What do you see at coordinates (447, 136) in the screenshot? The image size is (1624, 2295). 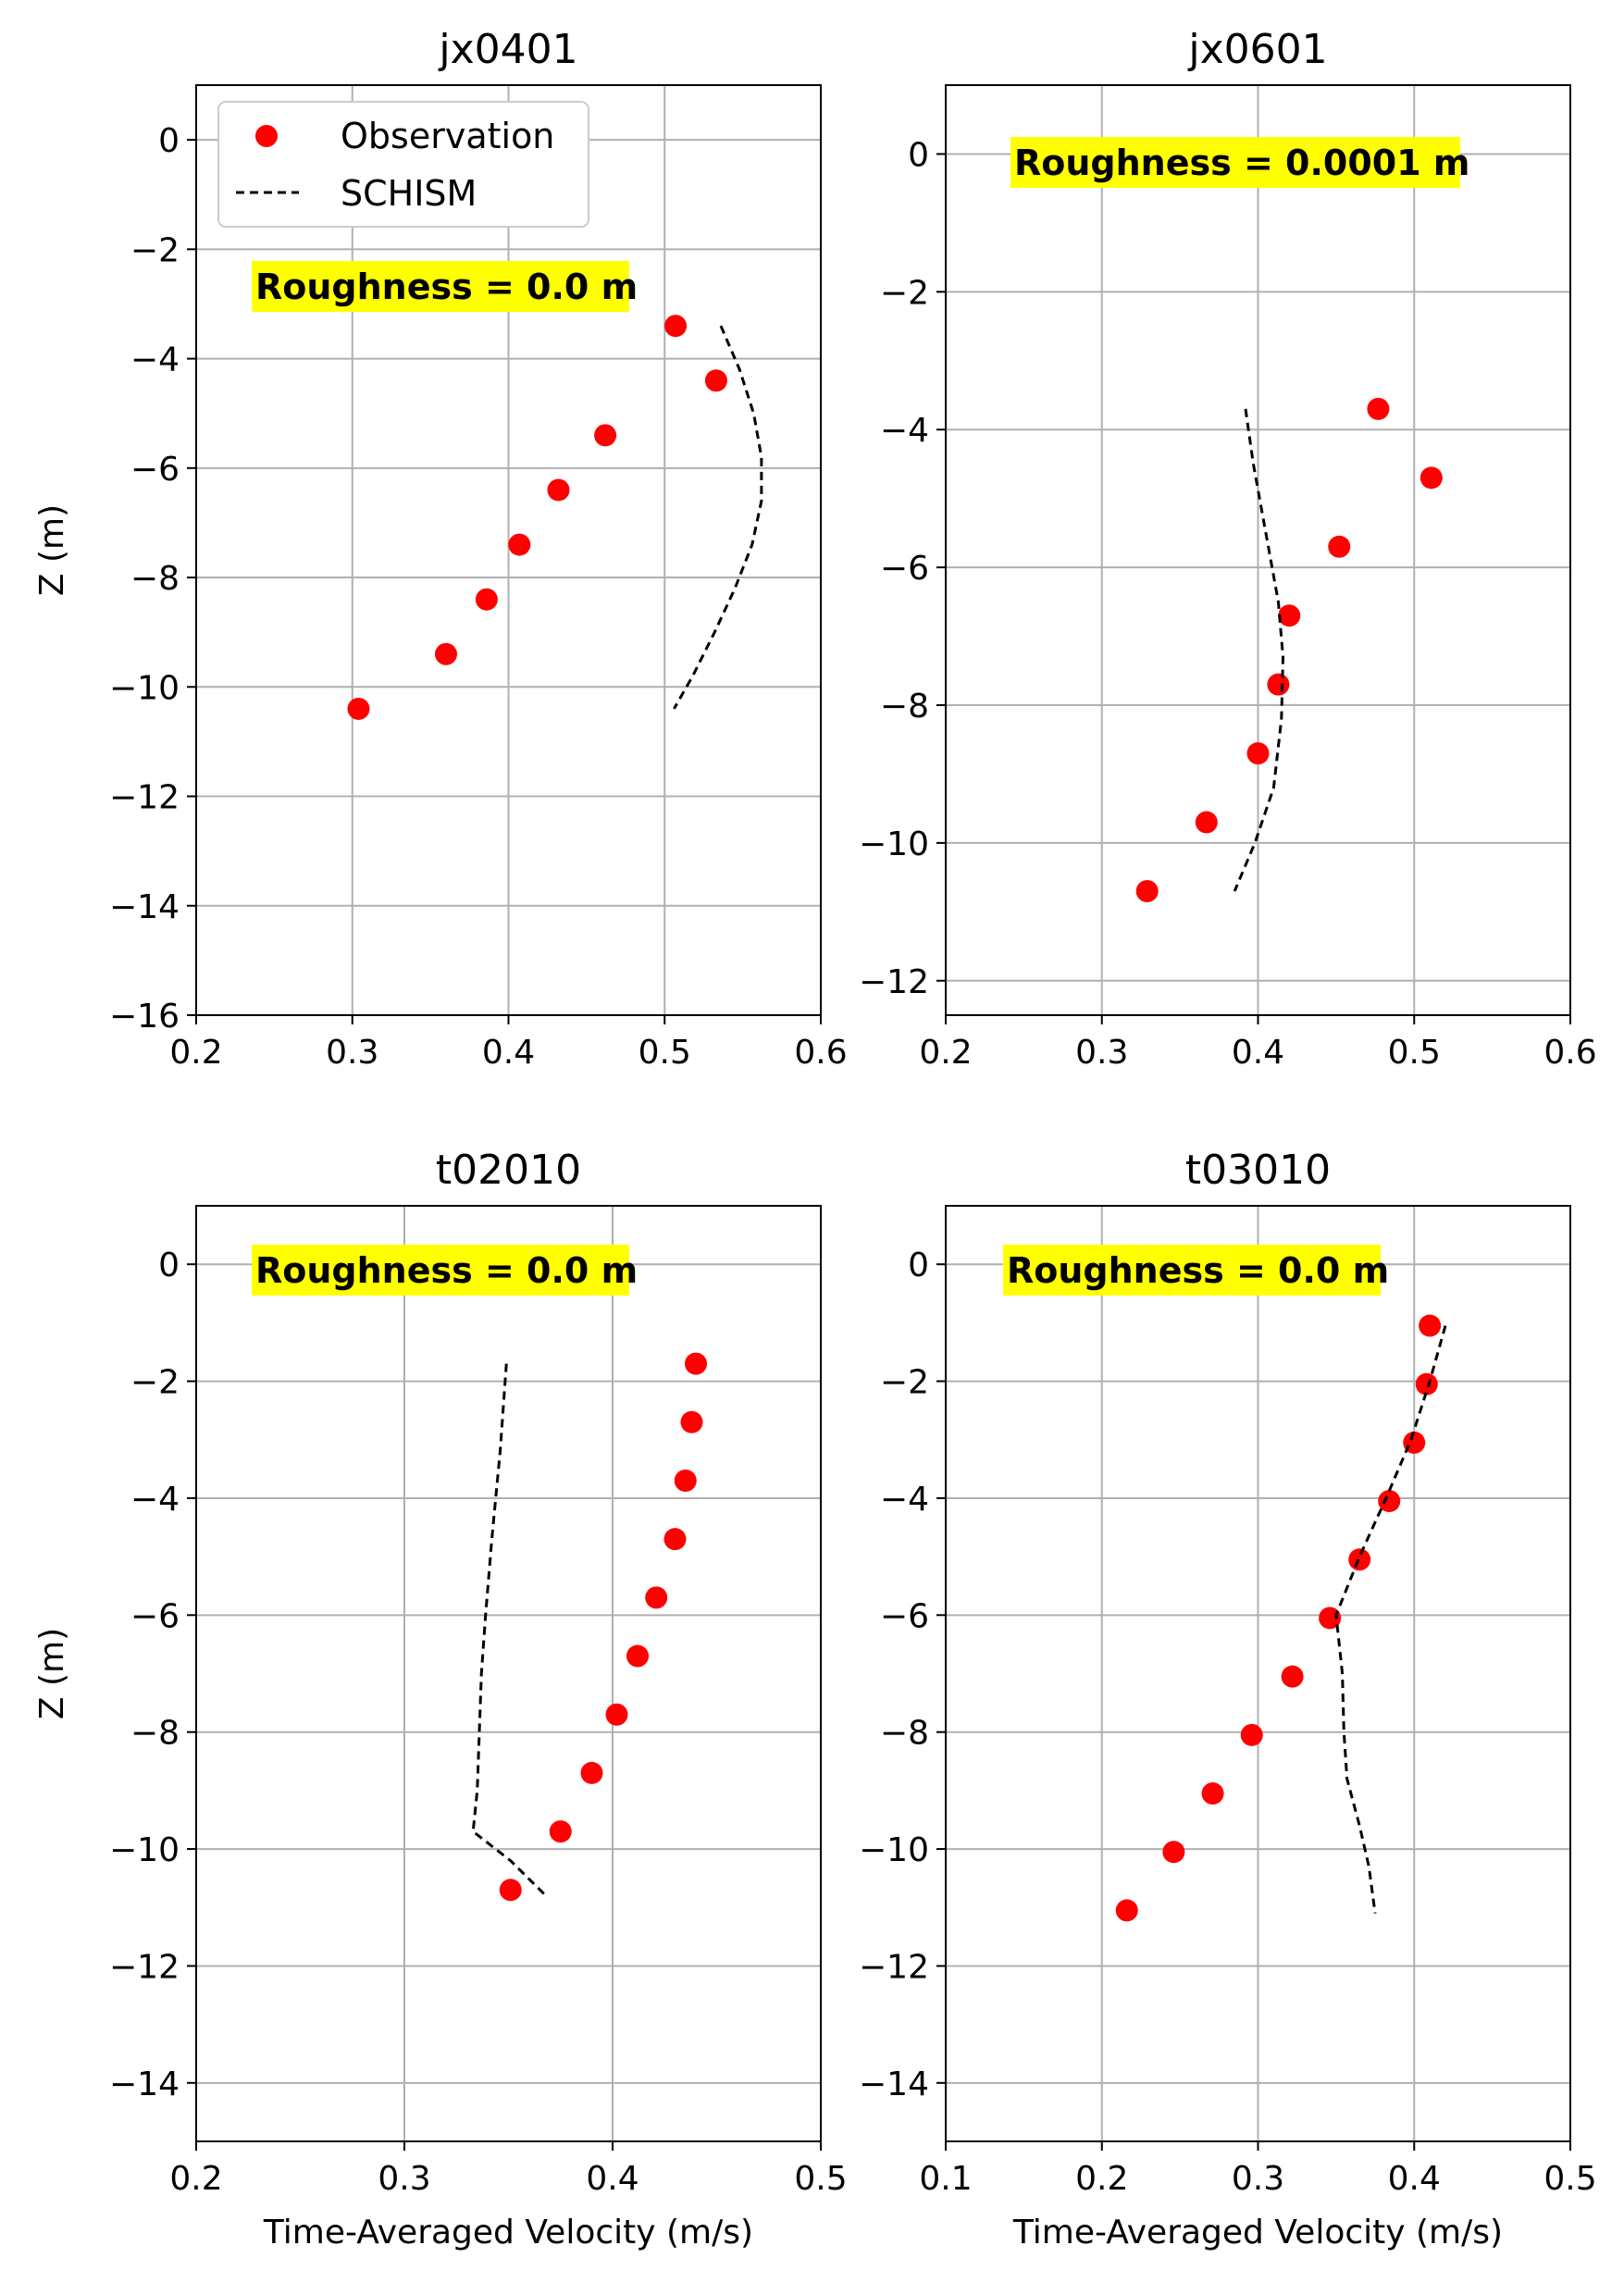 I see `legend-observation-label: Observation` at bounding box center [447, 136].